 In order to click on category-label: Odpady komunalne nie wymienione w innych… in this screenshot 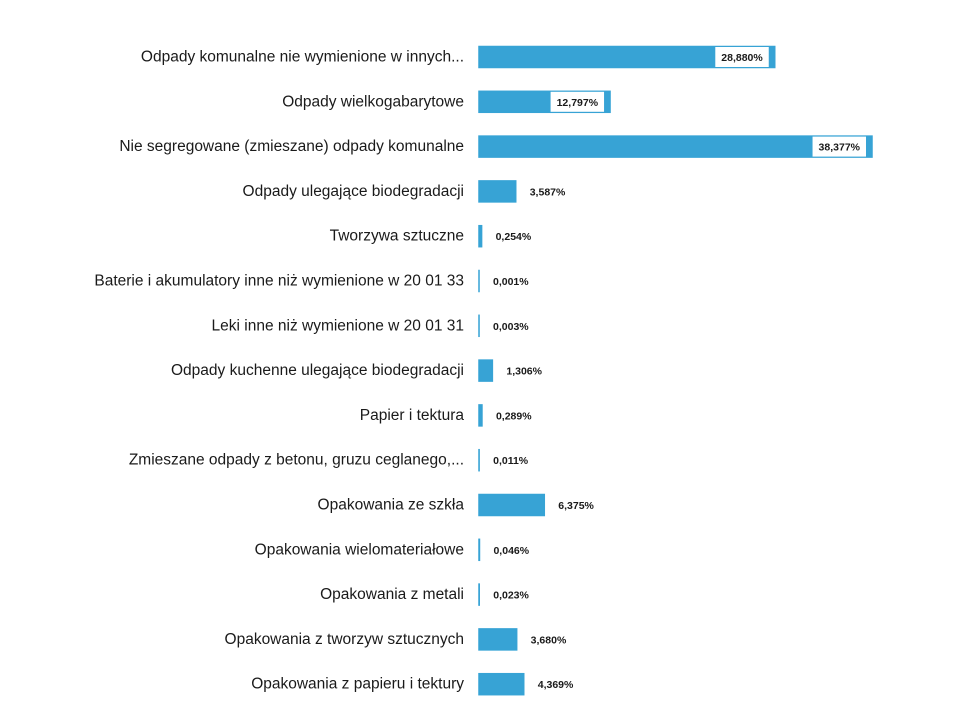, I will do `click(302, 57)`.